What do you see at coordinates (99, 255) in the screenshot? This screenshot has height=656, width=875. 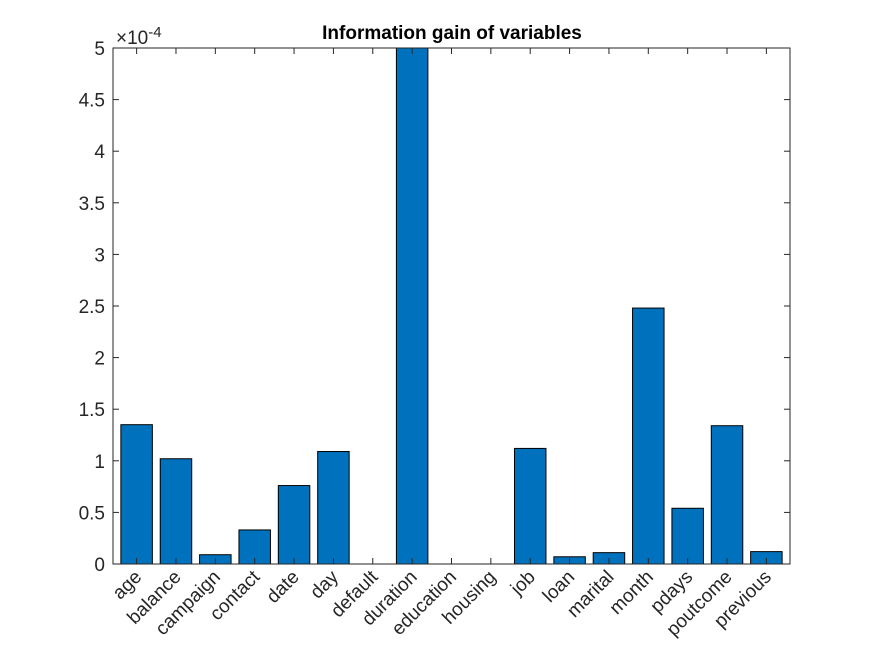 I see `y-tick-label-6: 3` at bounding box center [99, 255].